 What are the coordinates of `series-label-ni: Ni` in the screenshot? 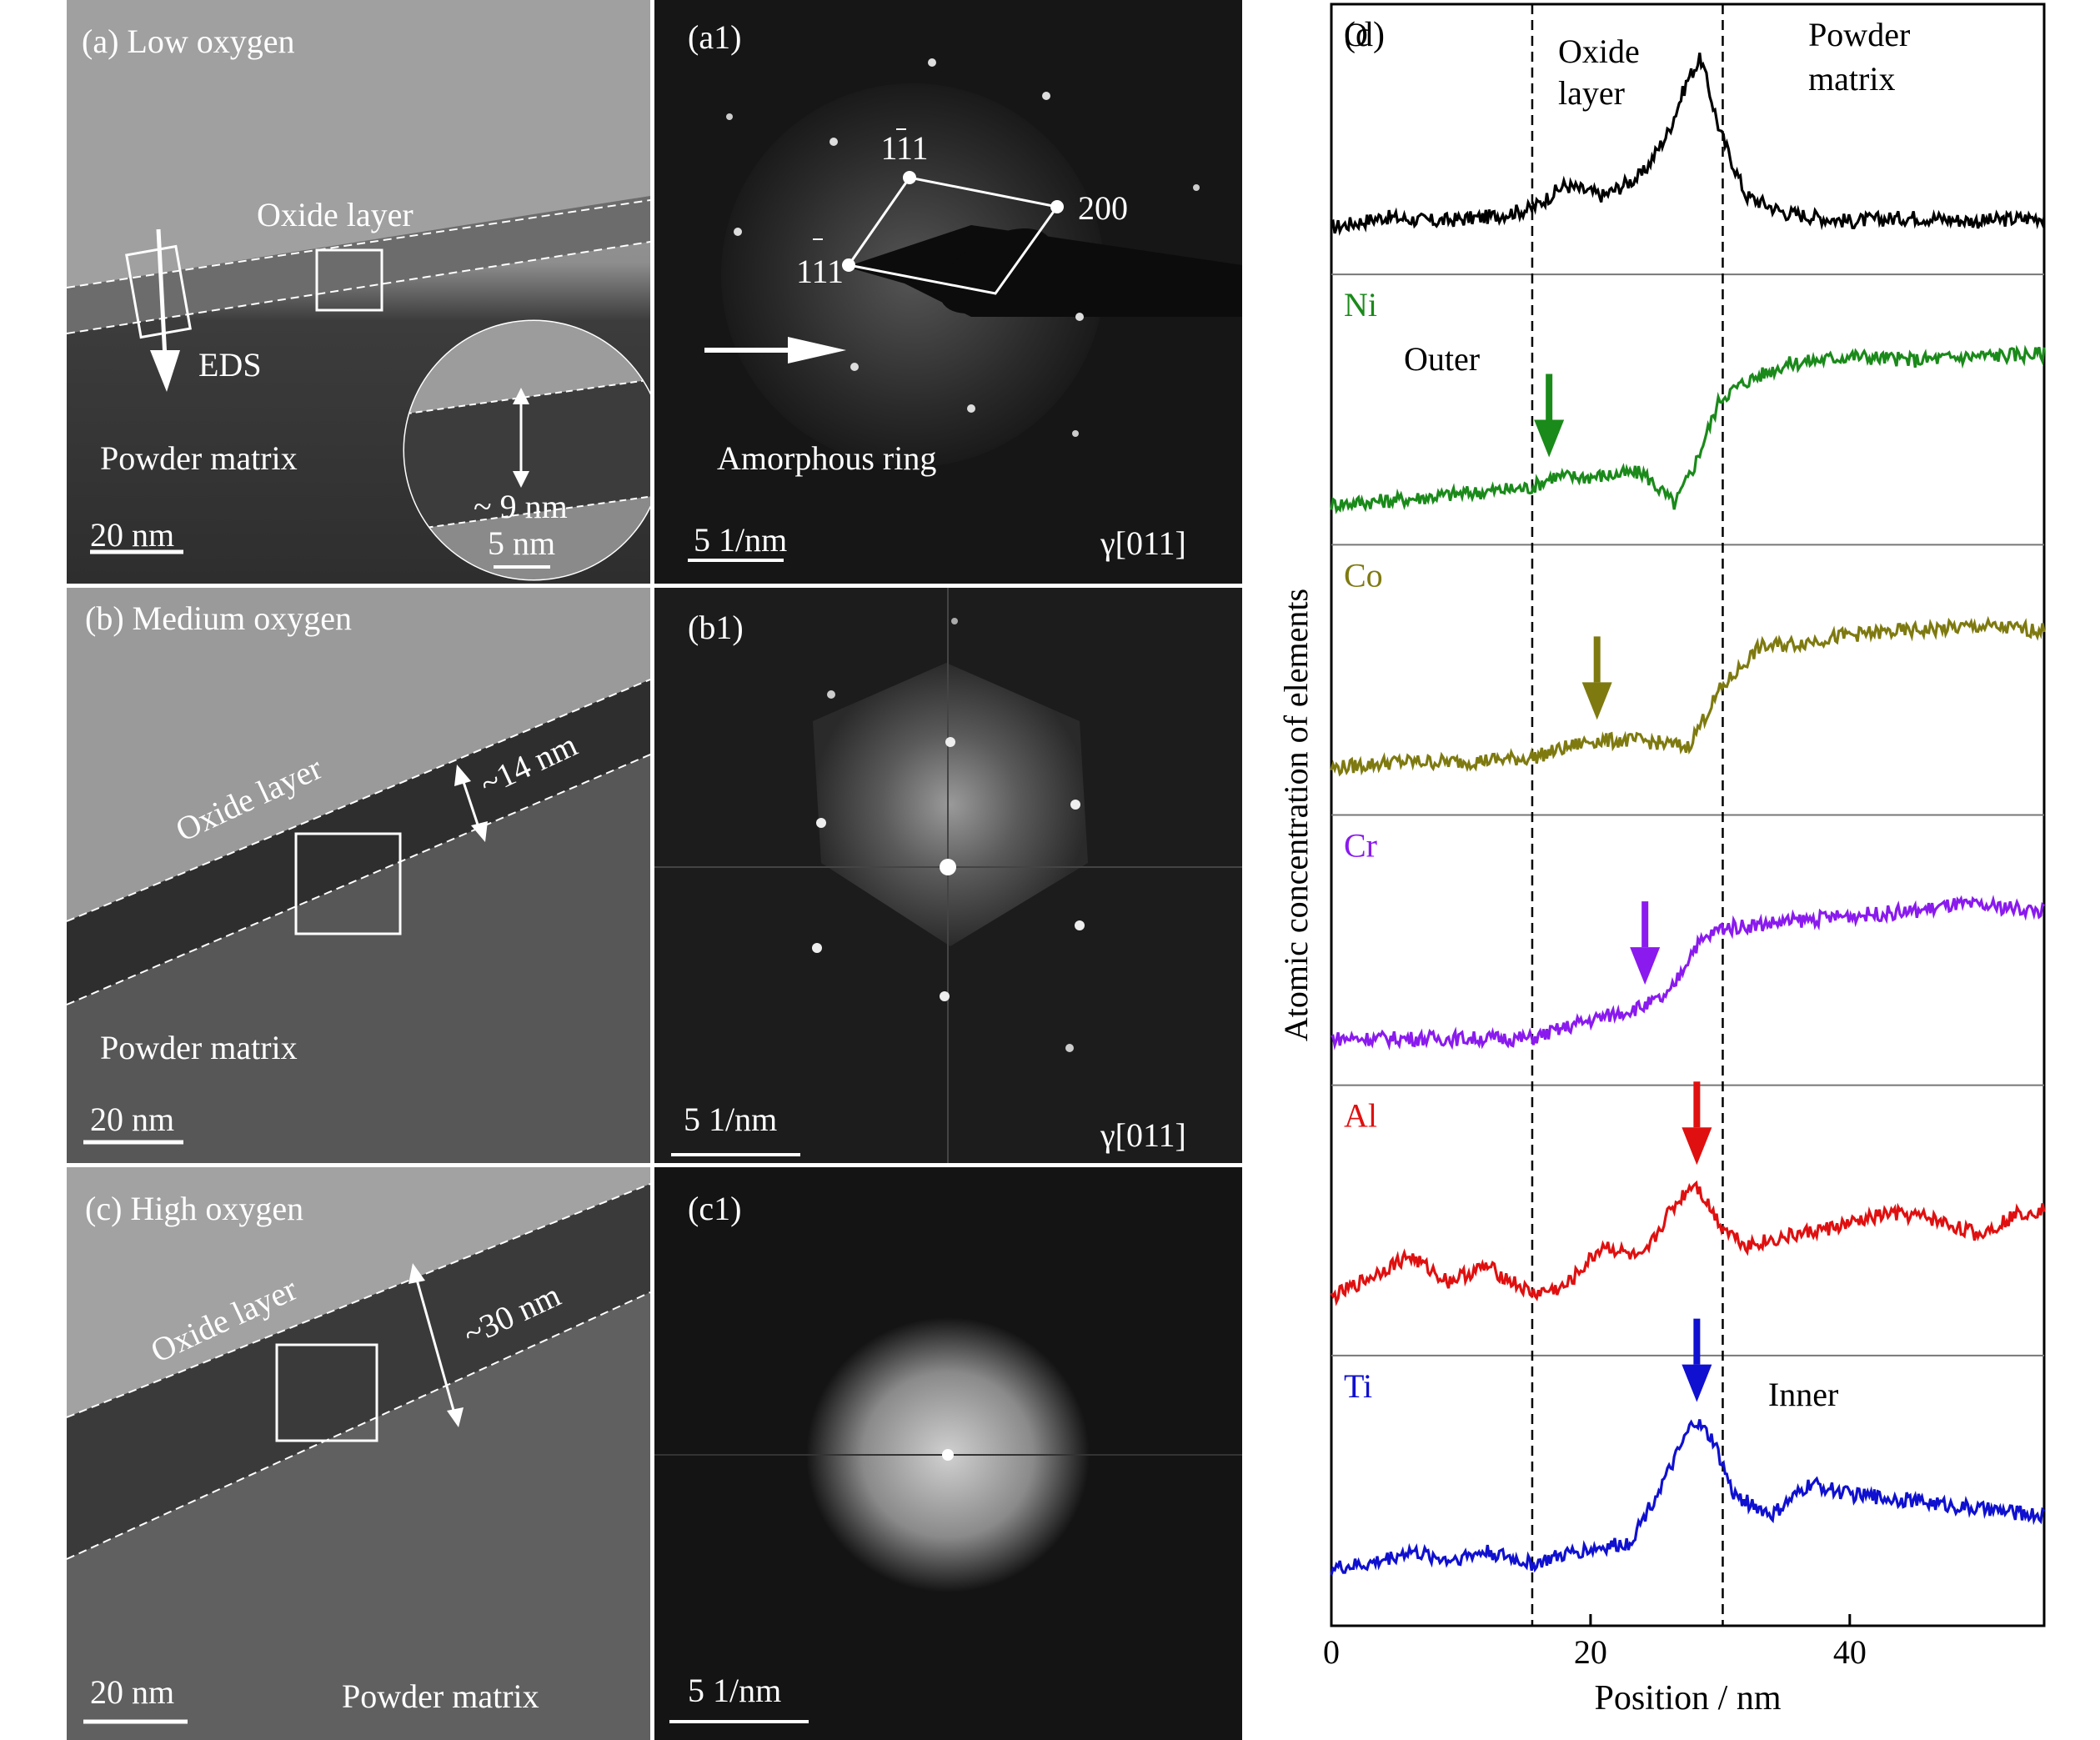 It's located at (1360, 304).